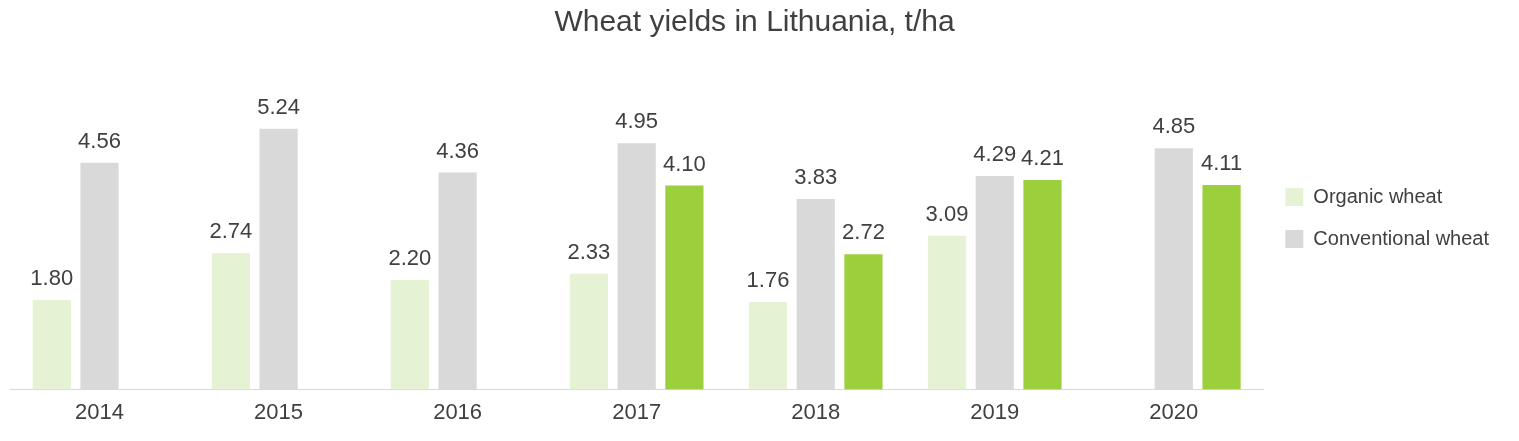 This screenshot has height=441, width=1519. I want to click on data-label: 2.74, so click(231, 231).